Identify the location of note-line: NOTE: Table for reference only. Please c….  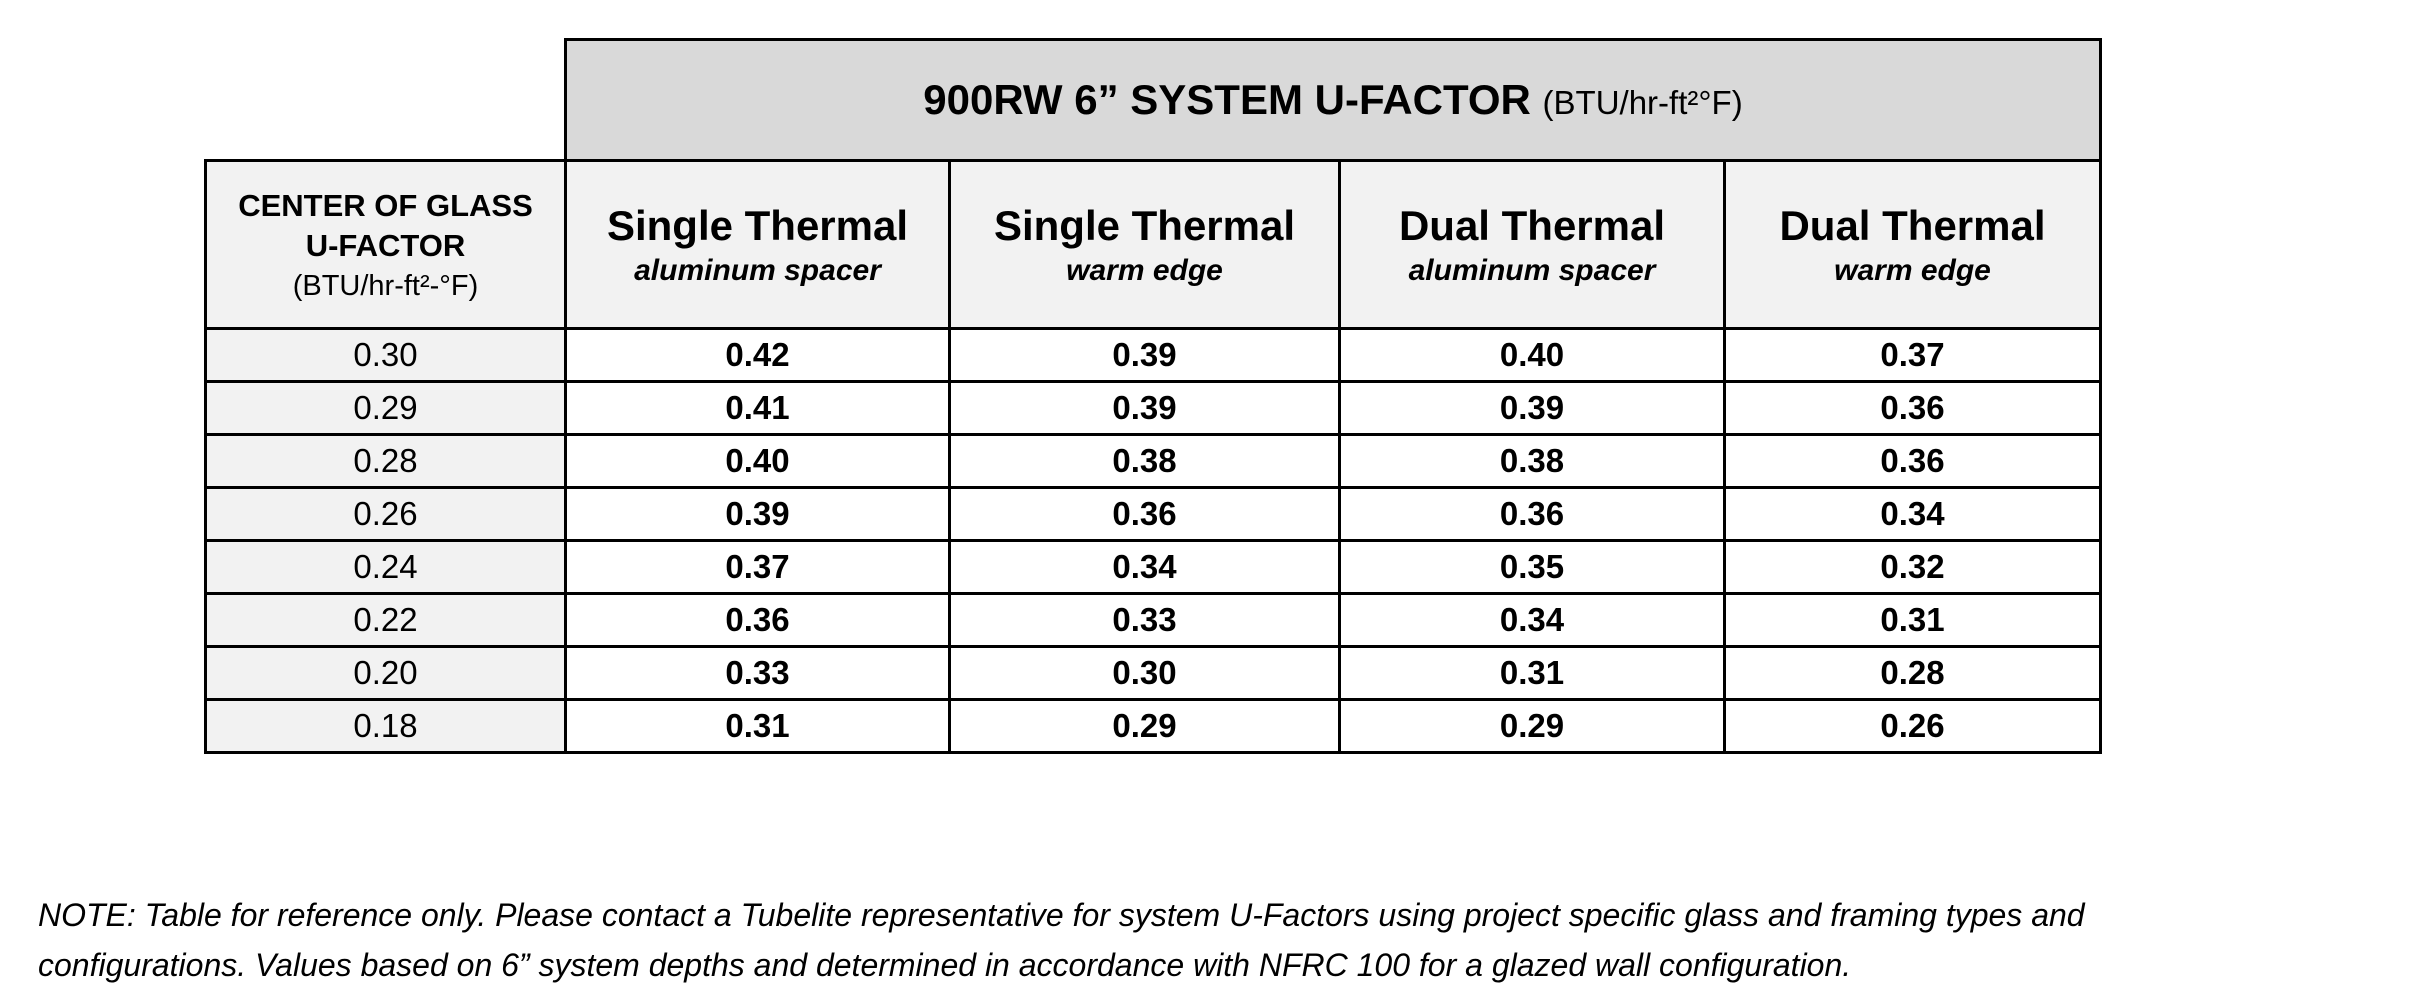
(1061, 915).